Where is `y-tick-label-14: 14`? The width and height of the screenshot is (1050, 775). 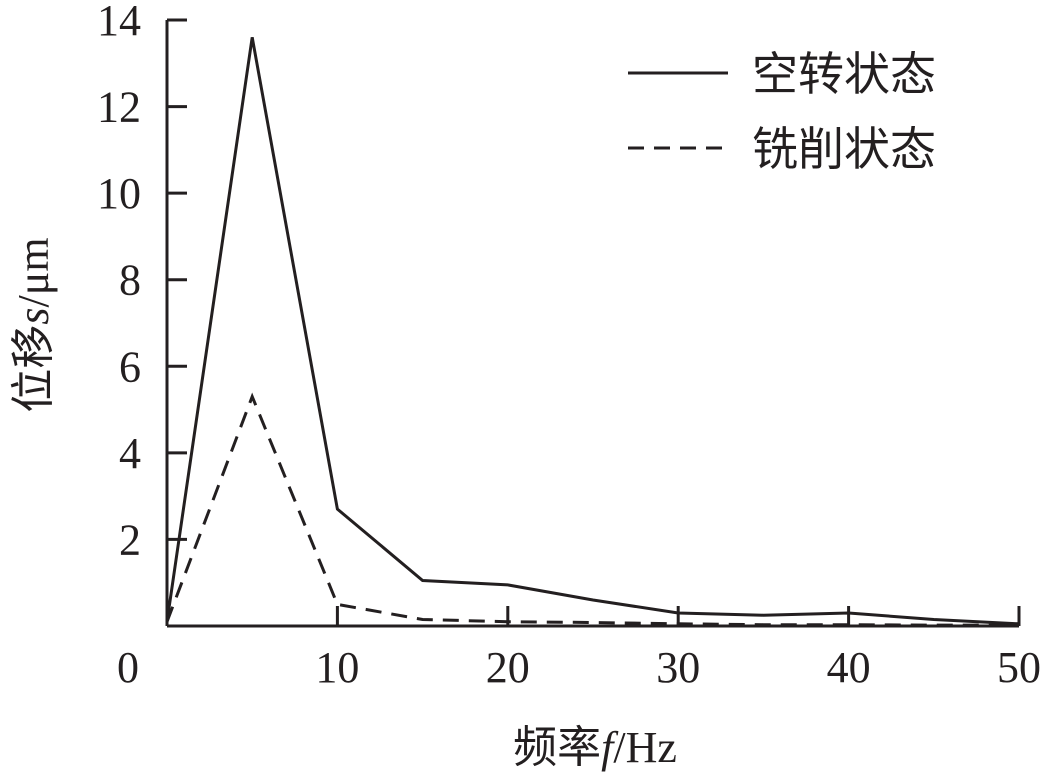
y-tick-label-14: 14 is located at coordinates (119, 22).